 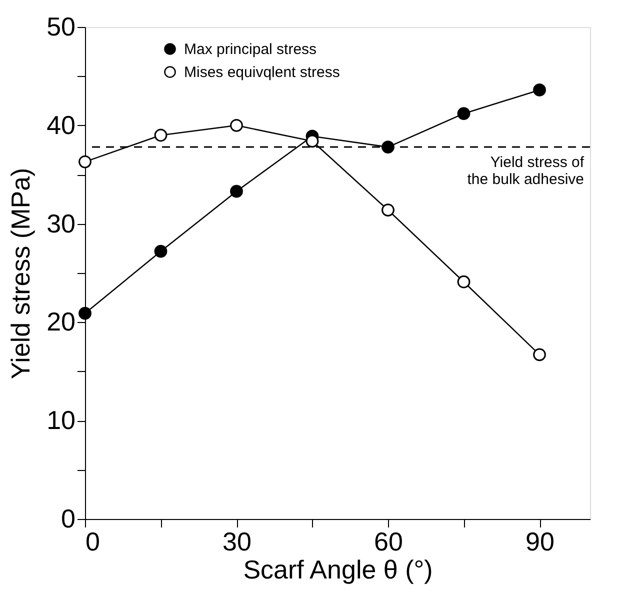 What do you see at coordinates (68, 519) in the screenshot?
I see `y-tick-label: 0` at bounding box center [68, 519].